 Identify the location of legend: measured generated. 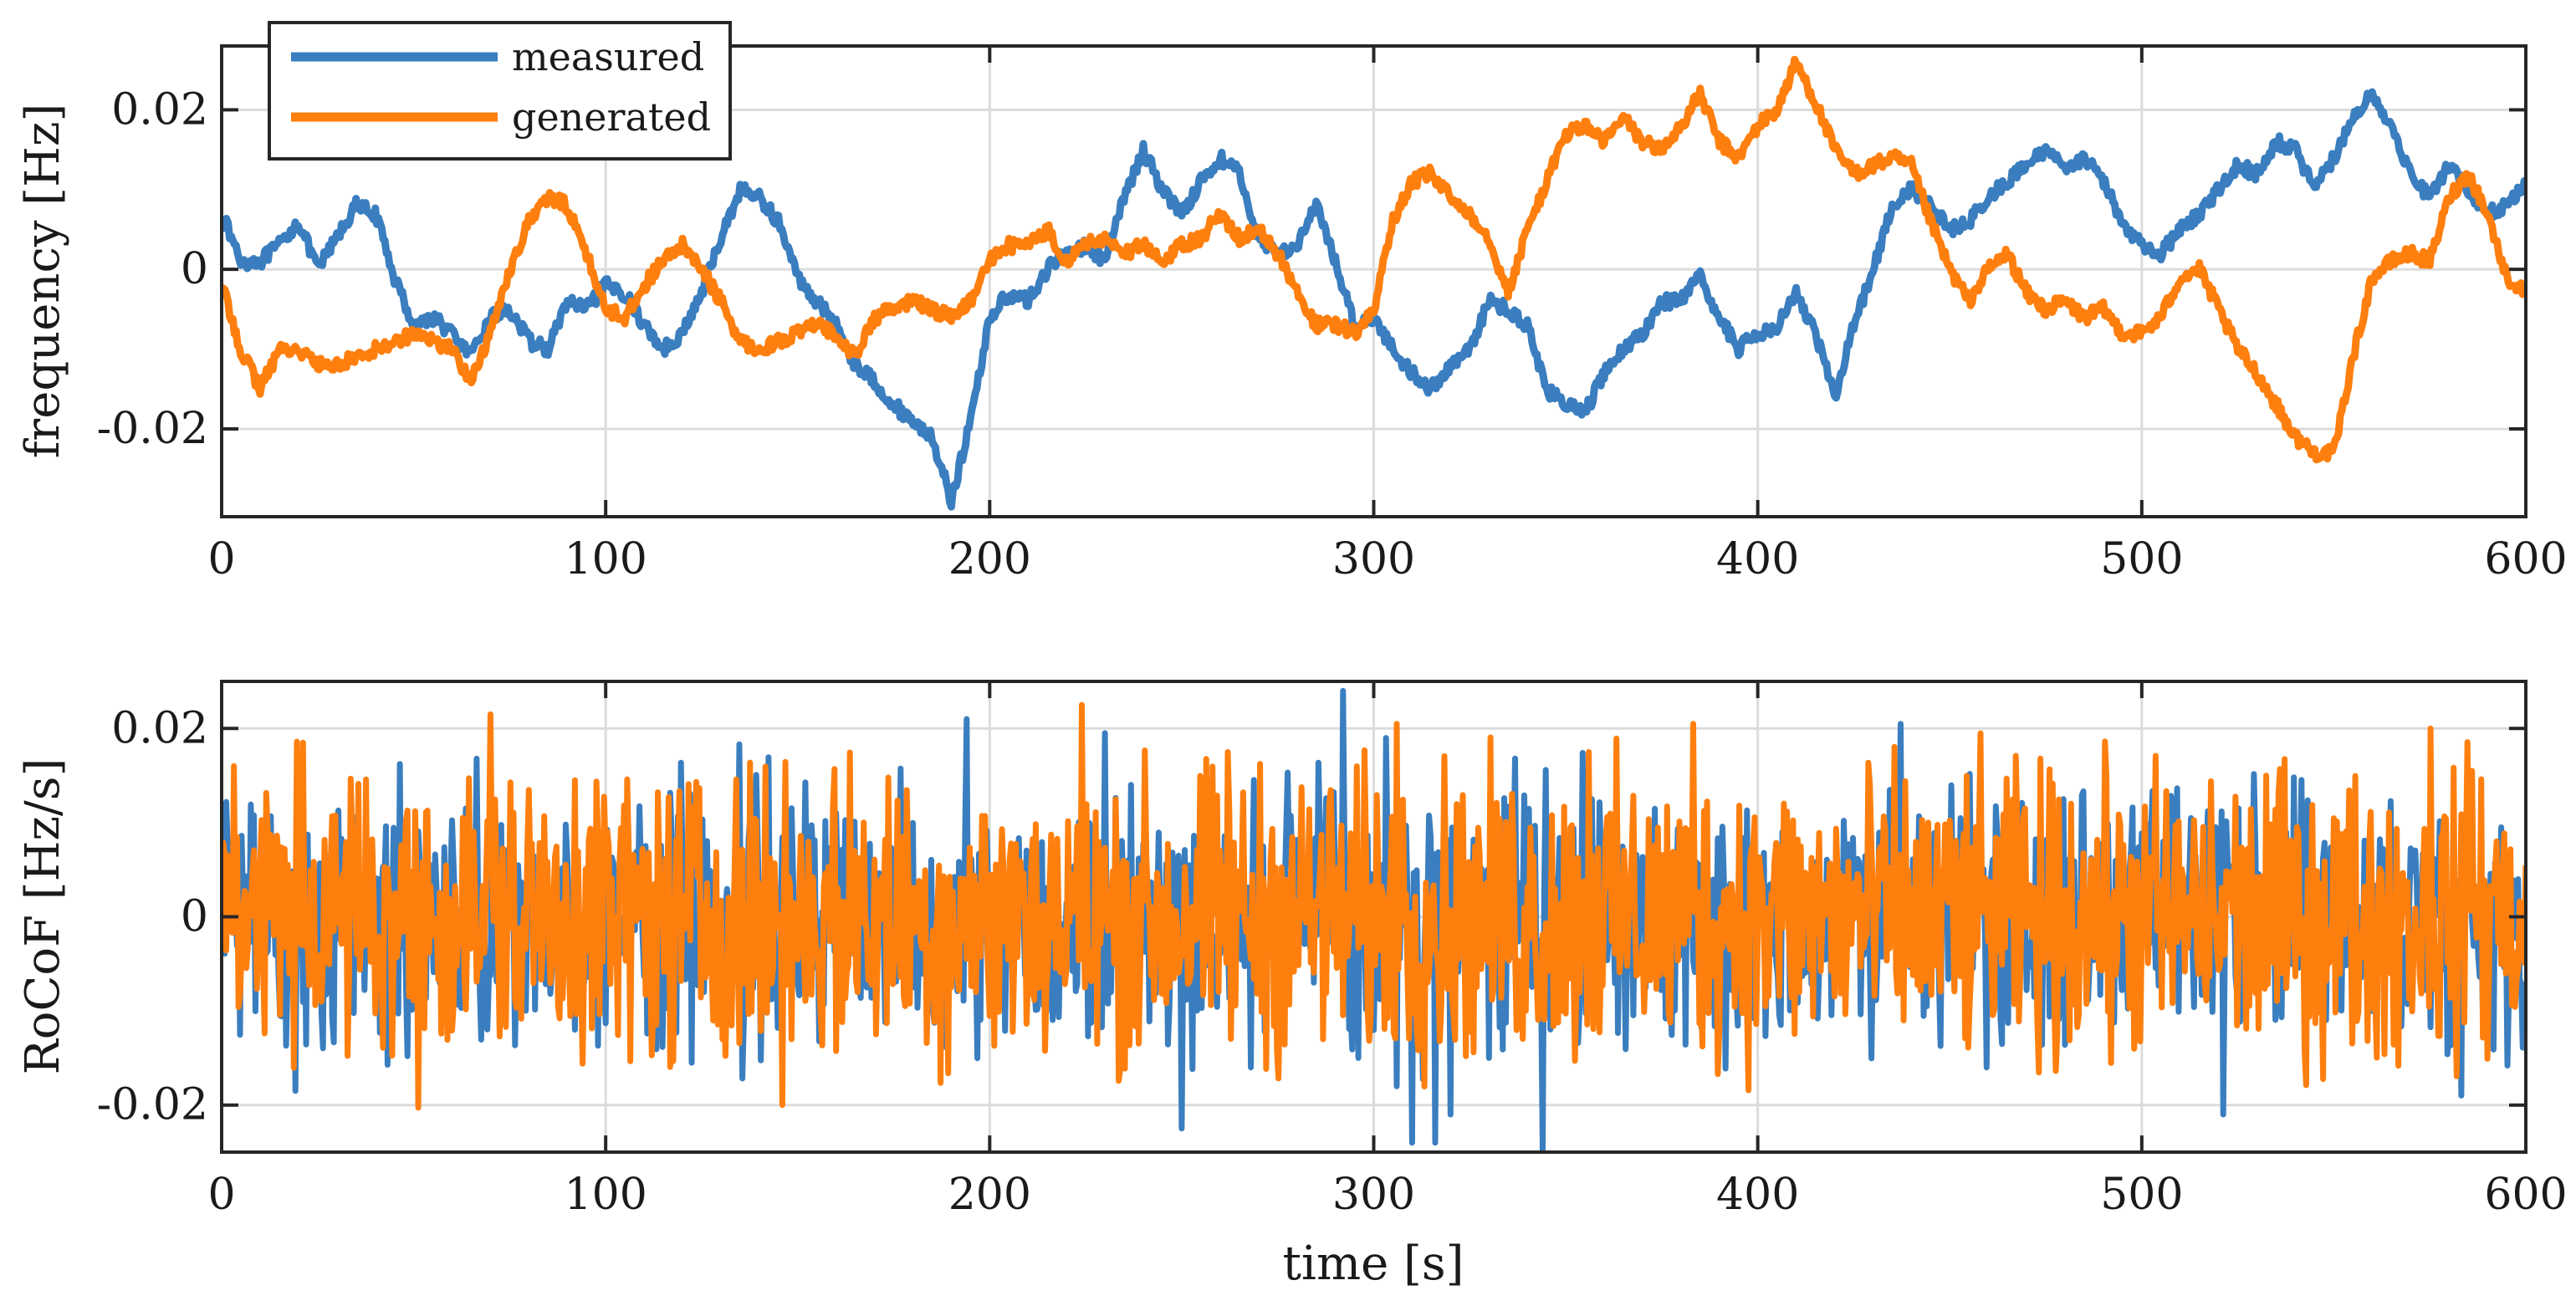
(500, 91).